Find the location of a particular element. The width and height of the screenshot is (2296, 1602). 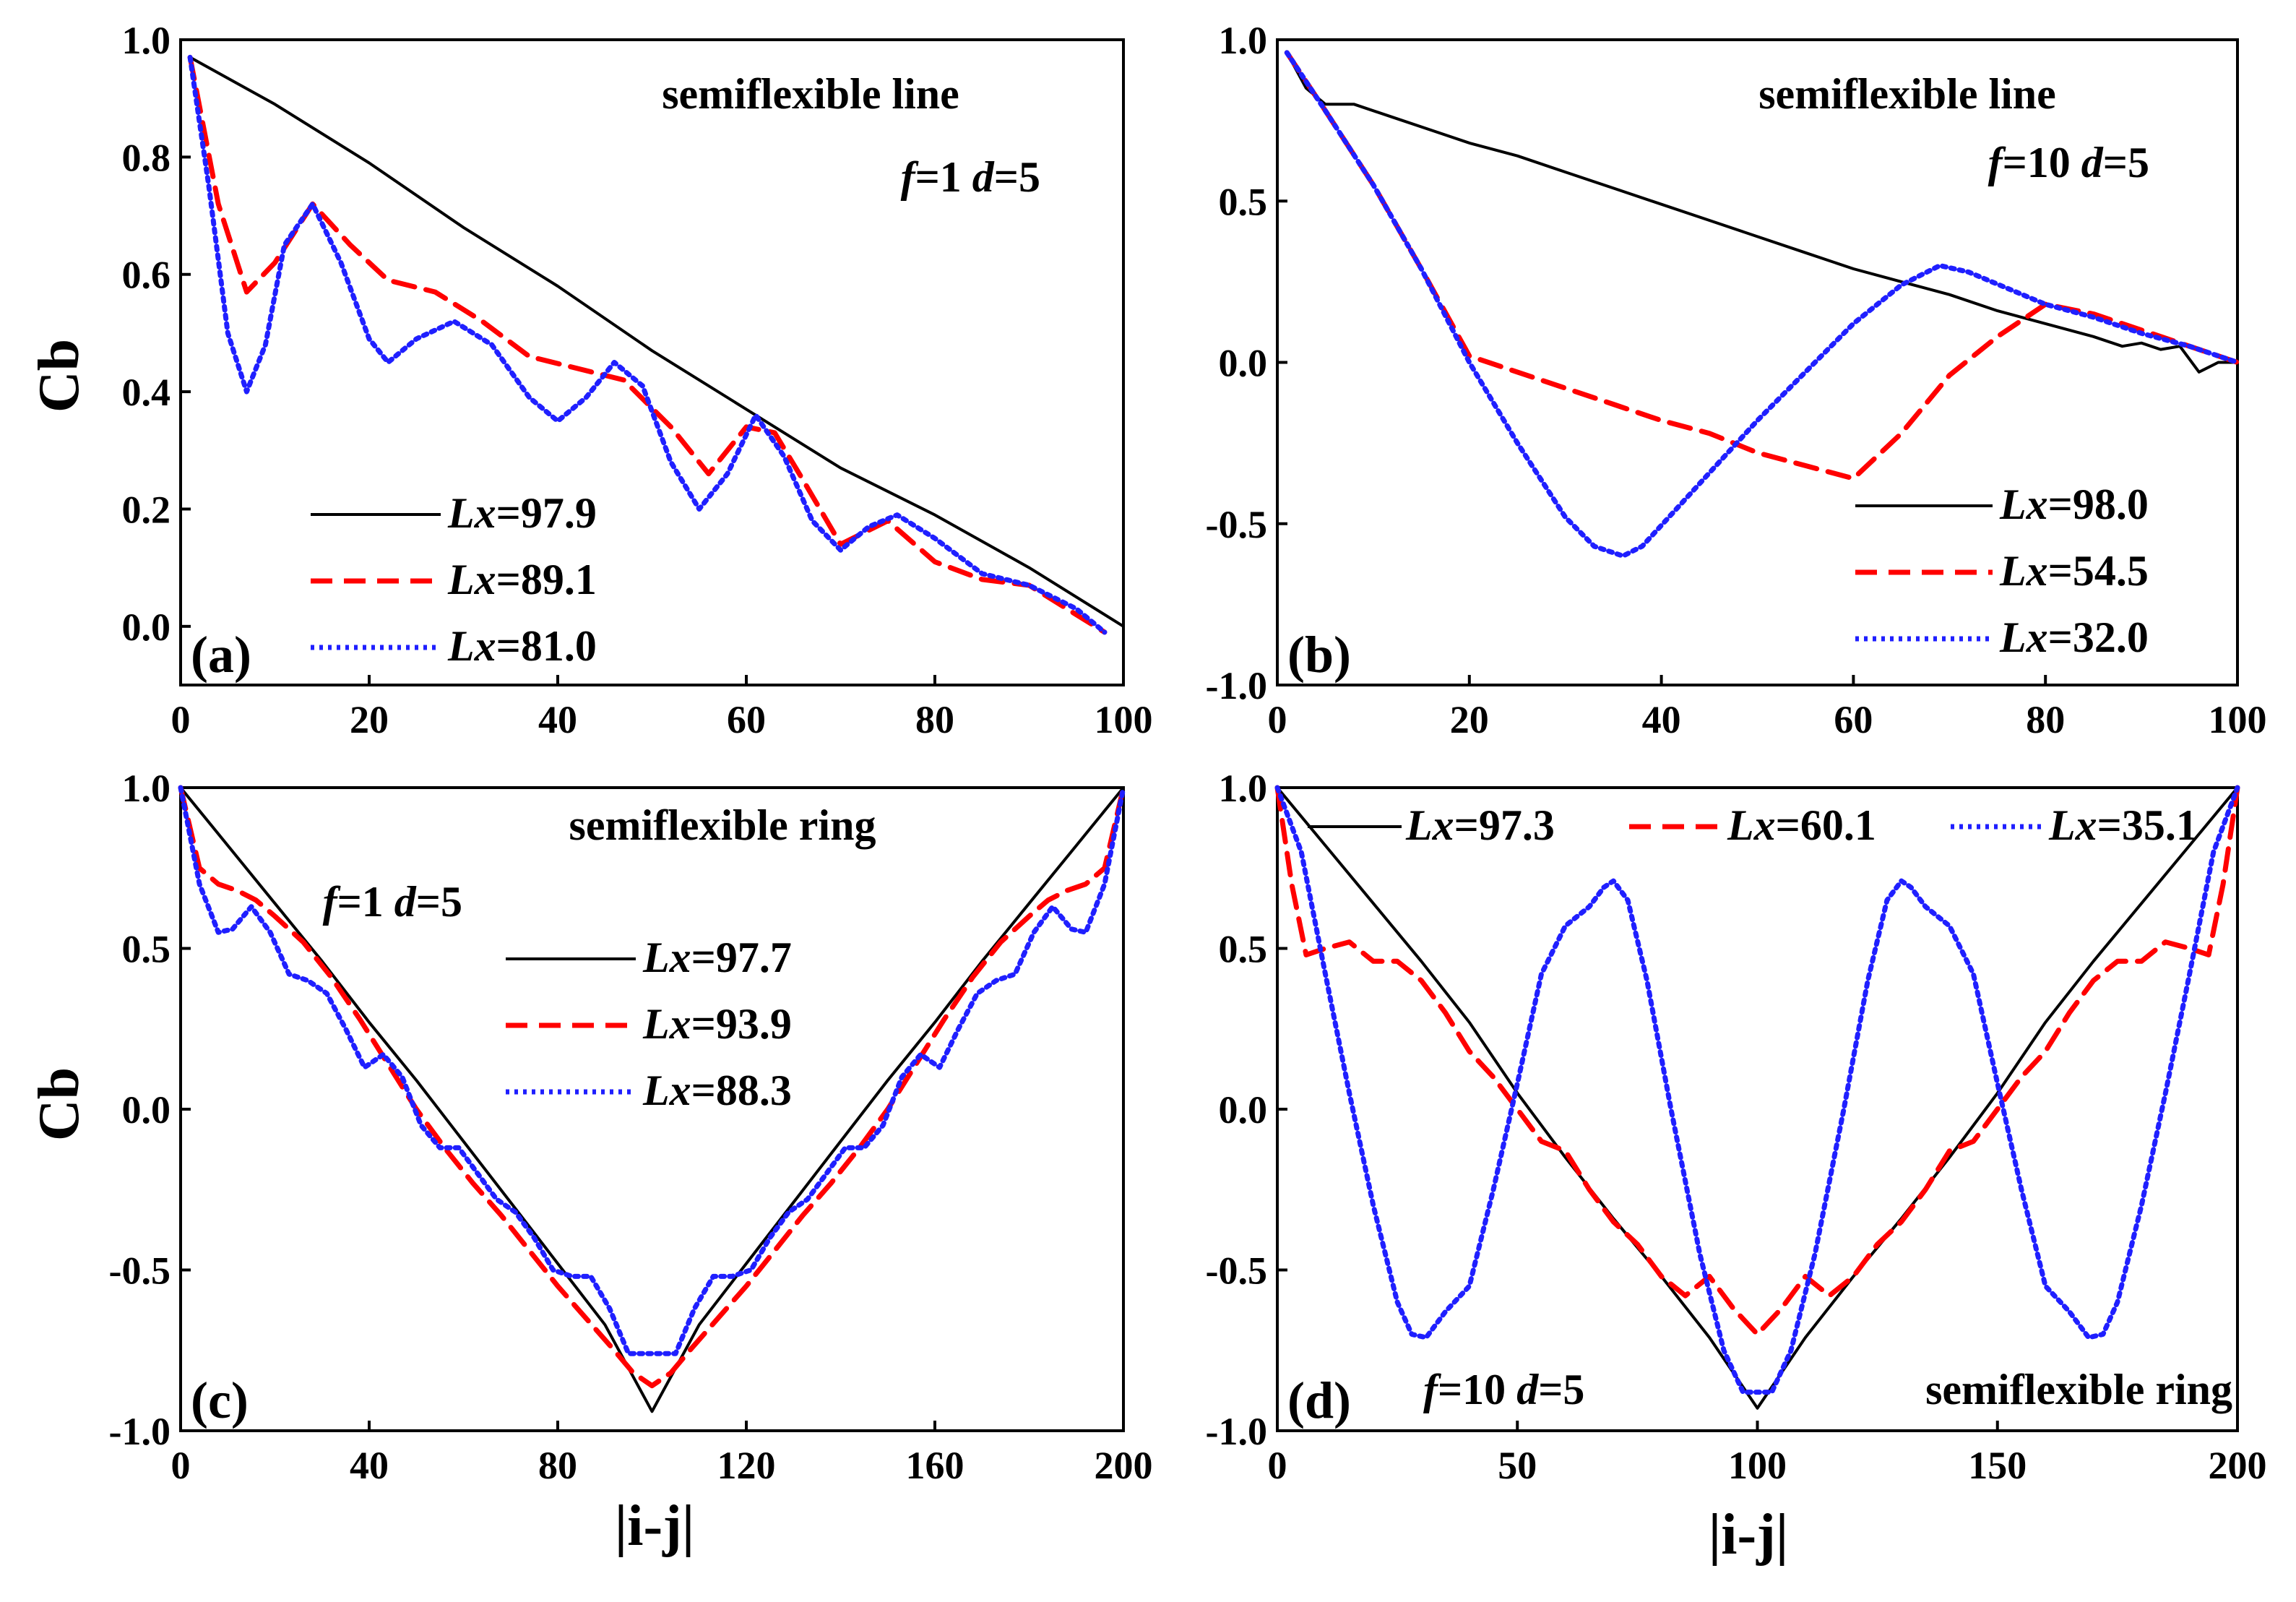

legend: Lx=97.3 Lx=60.1 Lx=35.1 is located at coordinates (1753, 825).